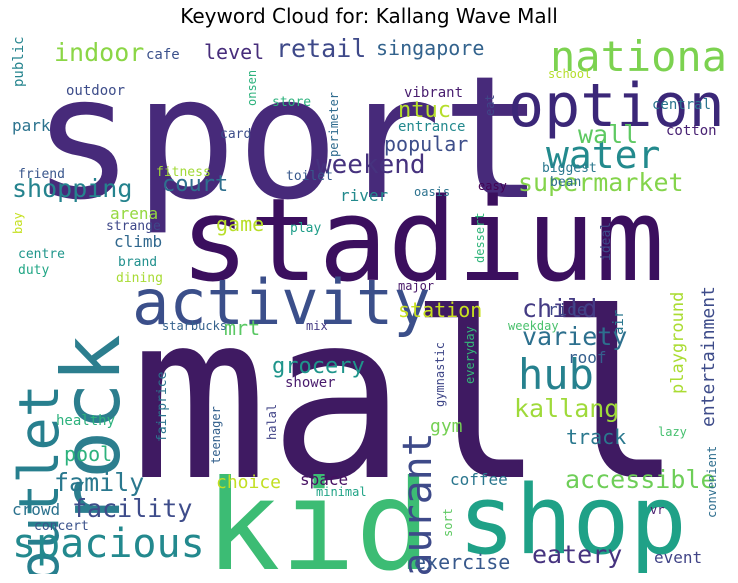  I want to click on word-starbucks: starbucks, so click(195, 326).